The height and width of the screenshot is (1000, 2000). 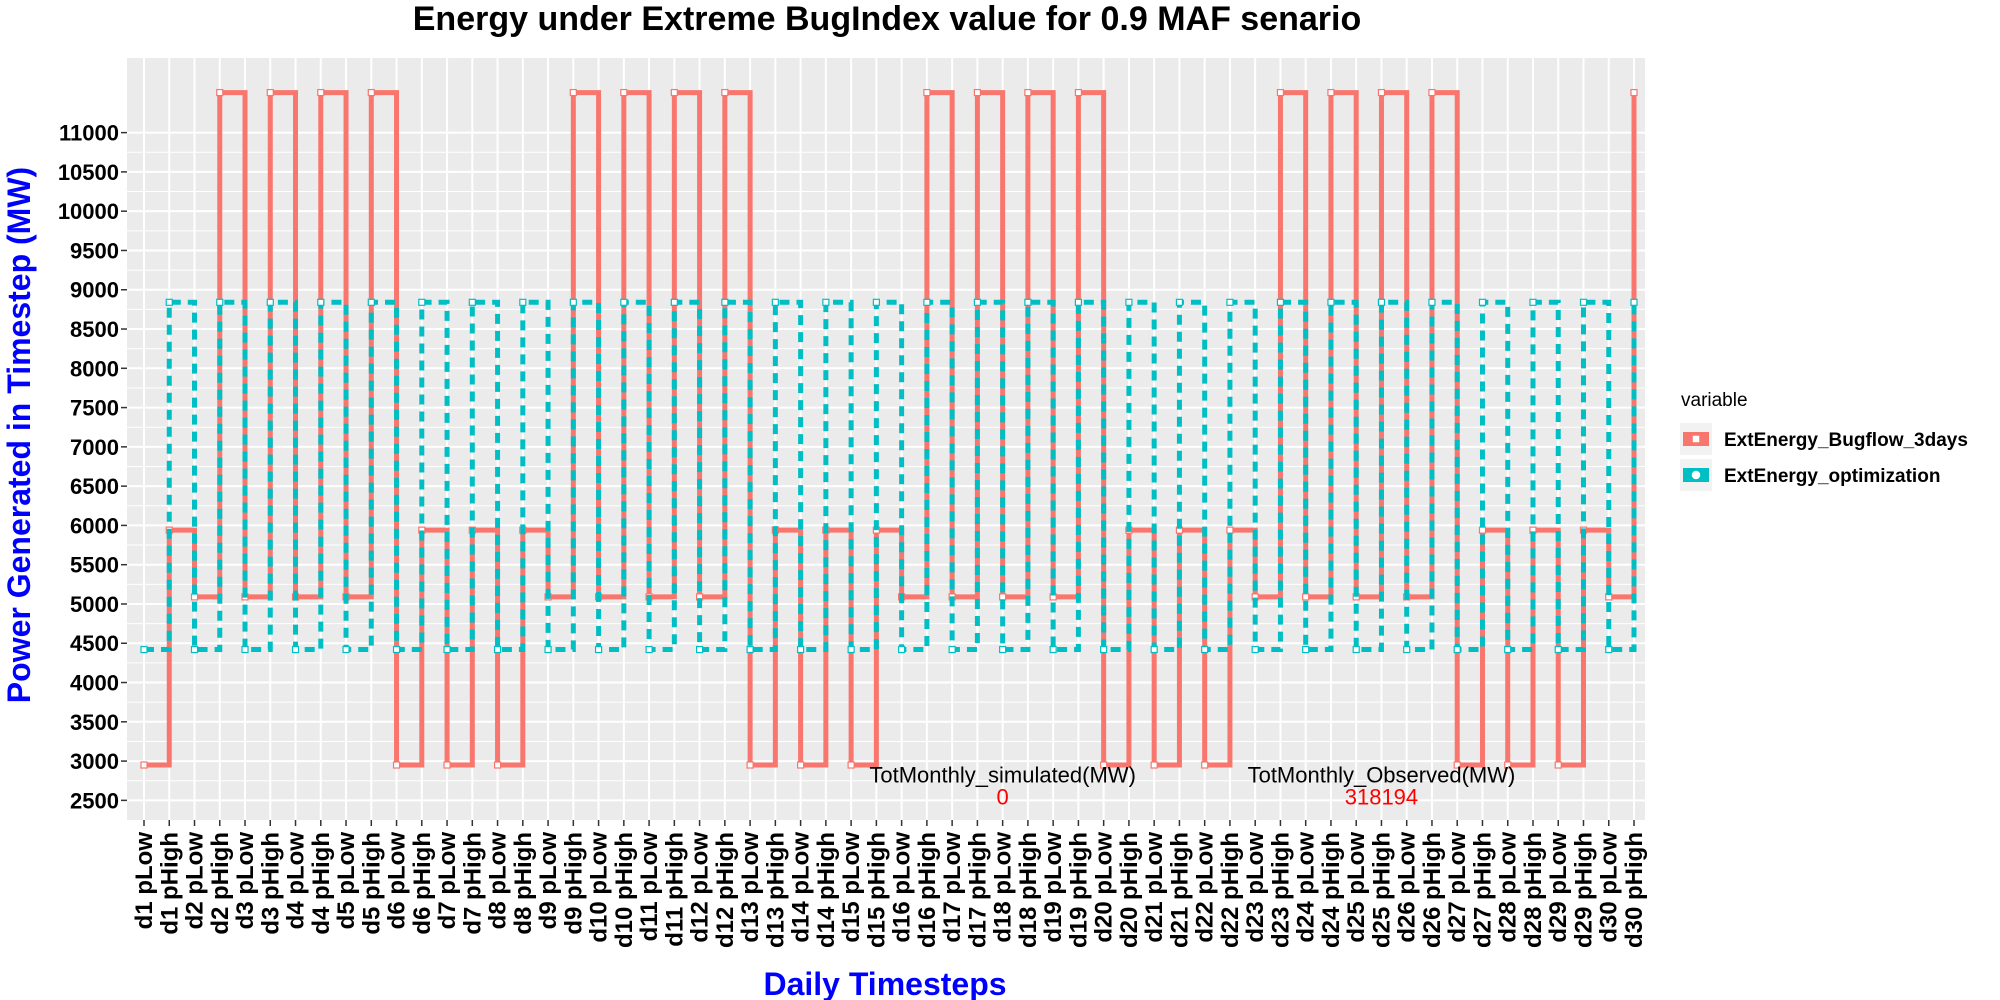 What do you see at coordinates (1533, 890) in the screenshot?
I see `x-tick-label: d28 pHigh` at bounding box center [1533, 890].